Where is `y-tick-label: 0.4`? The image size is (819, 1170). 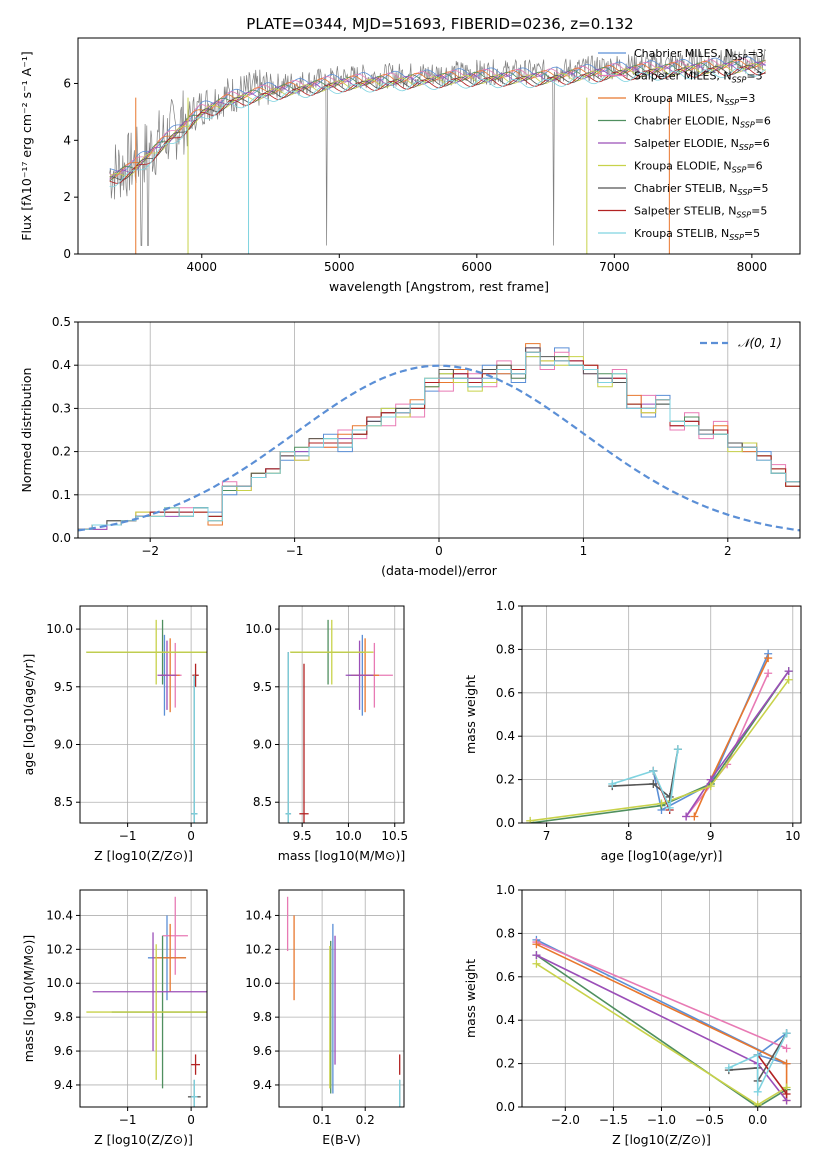 y-tick-label: 0.4 is located at coordinates (61, 365).